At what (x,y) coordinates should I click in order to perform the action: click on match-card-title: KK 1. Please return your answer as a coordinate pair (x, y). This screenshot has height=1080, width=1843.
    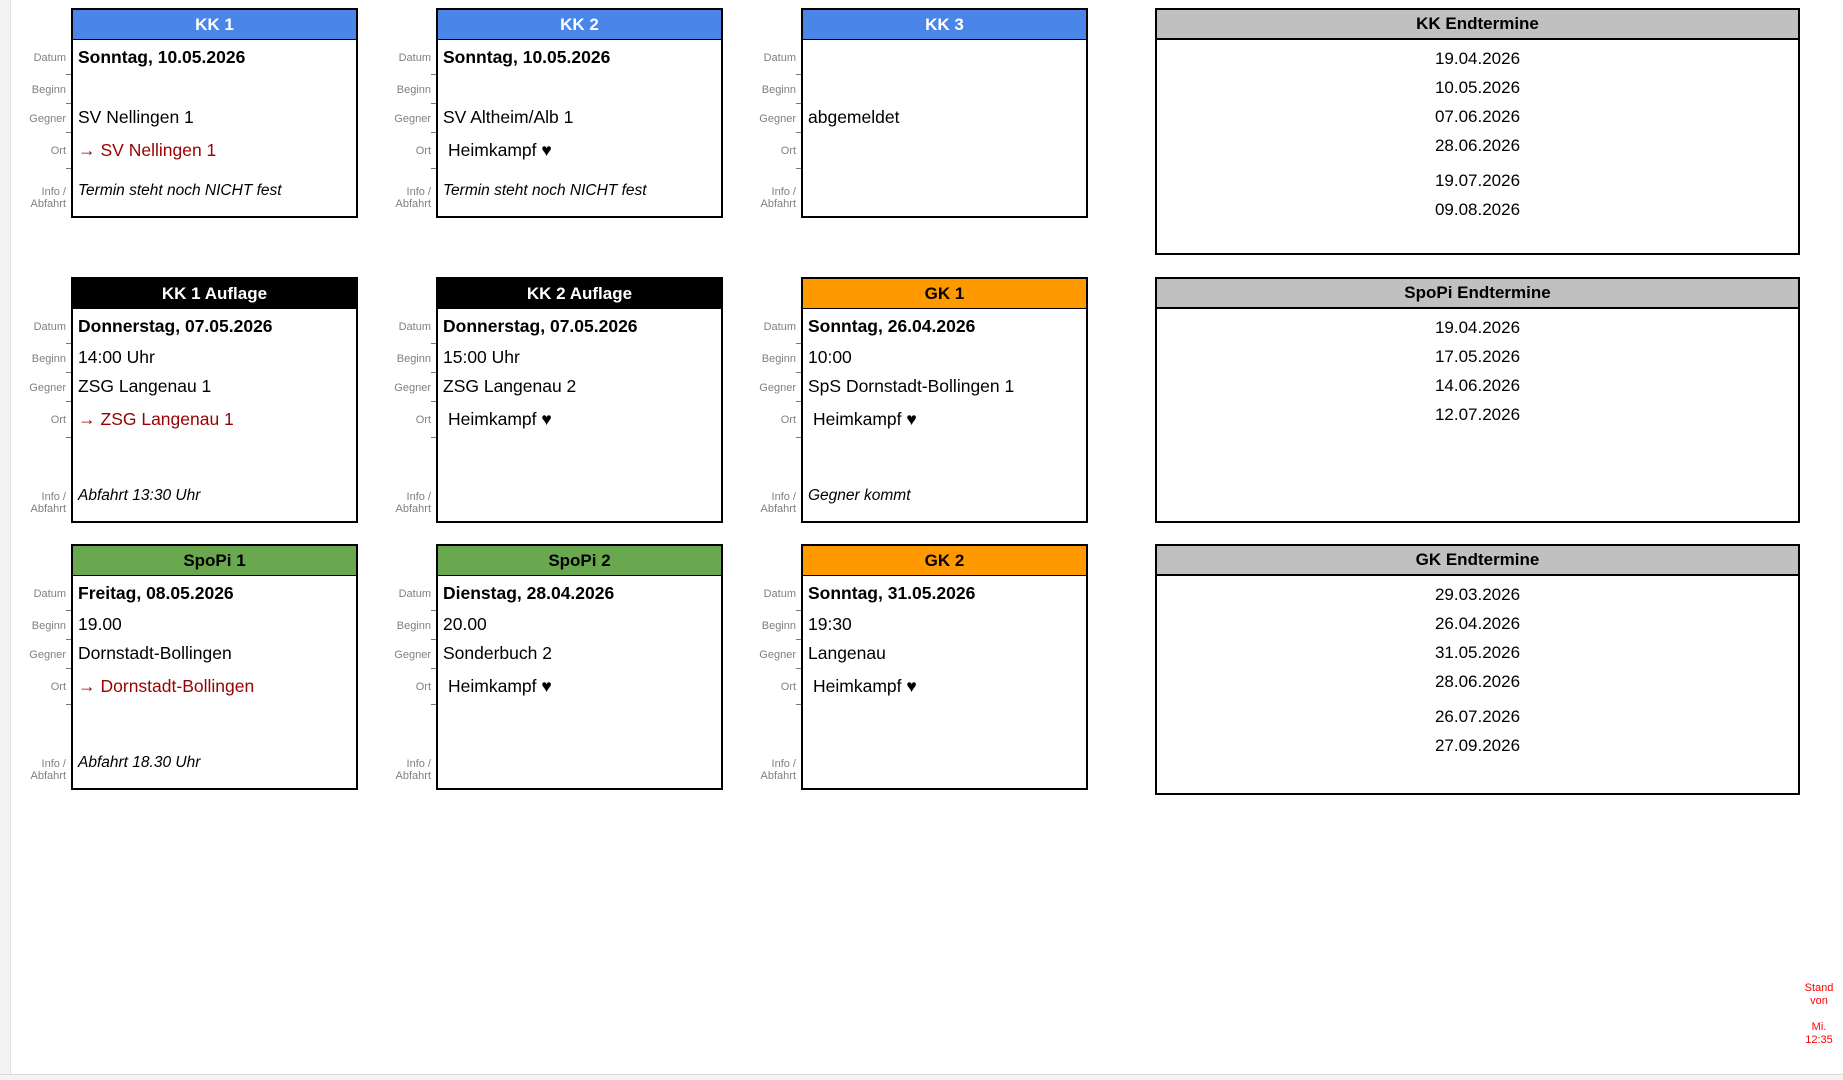
    Looking at the image, I should click on (214, 25).